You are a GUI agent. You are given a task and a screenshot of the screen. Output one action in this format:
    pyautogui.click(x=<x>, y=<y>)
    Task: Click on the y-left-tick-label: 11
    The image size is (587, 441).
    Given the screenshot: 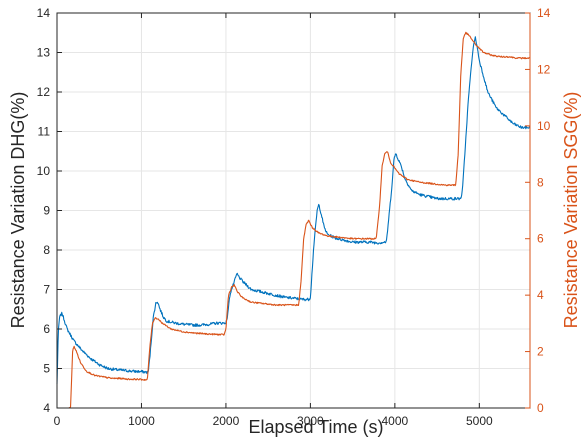 What is the action you would take?
    pyautogui.click(x=44, y=132)
    